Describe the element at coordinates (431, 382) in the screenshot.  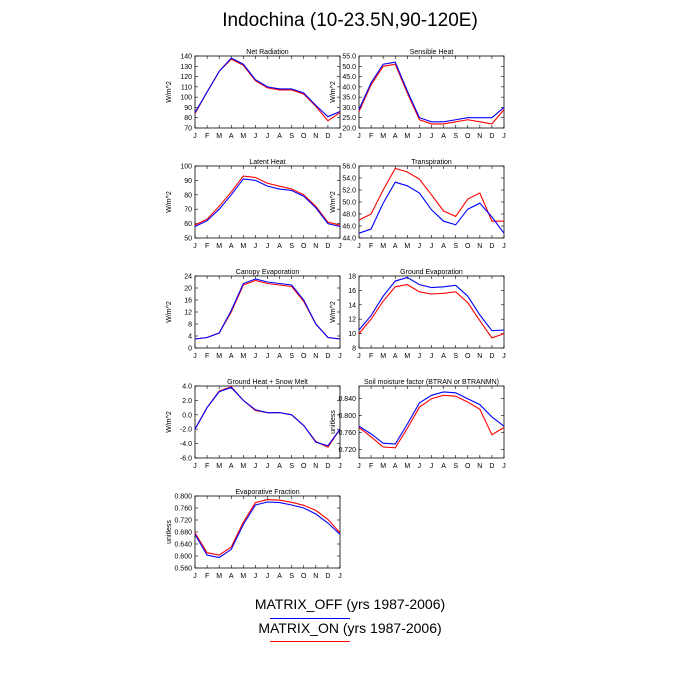
I see `chart-title: Soil moisture factor (BTRAN or BTRANMN)` at that location.